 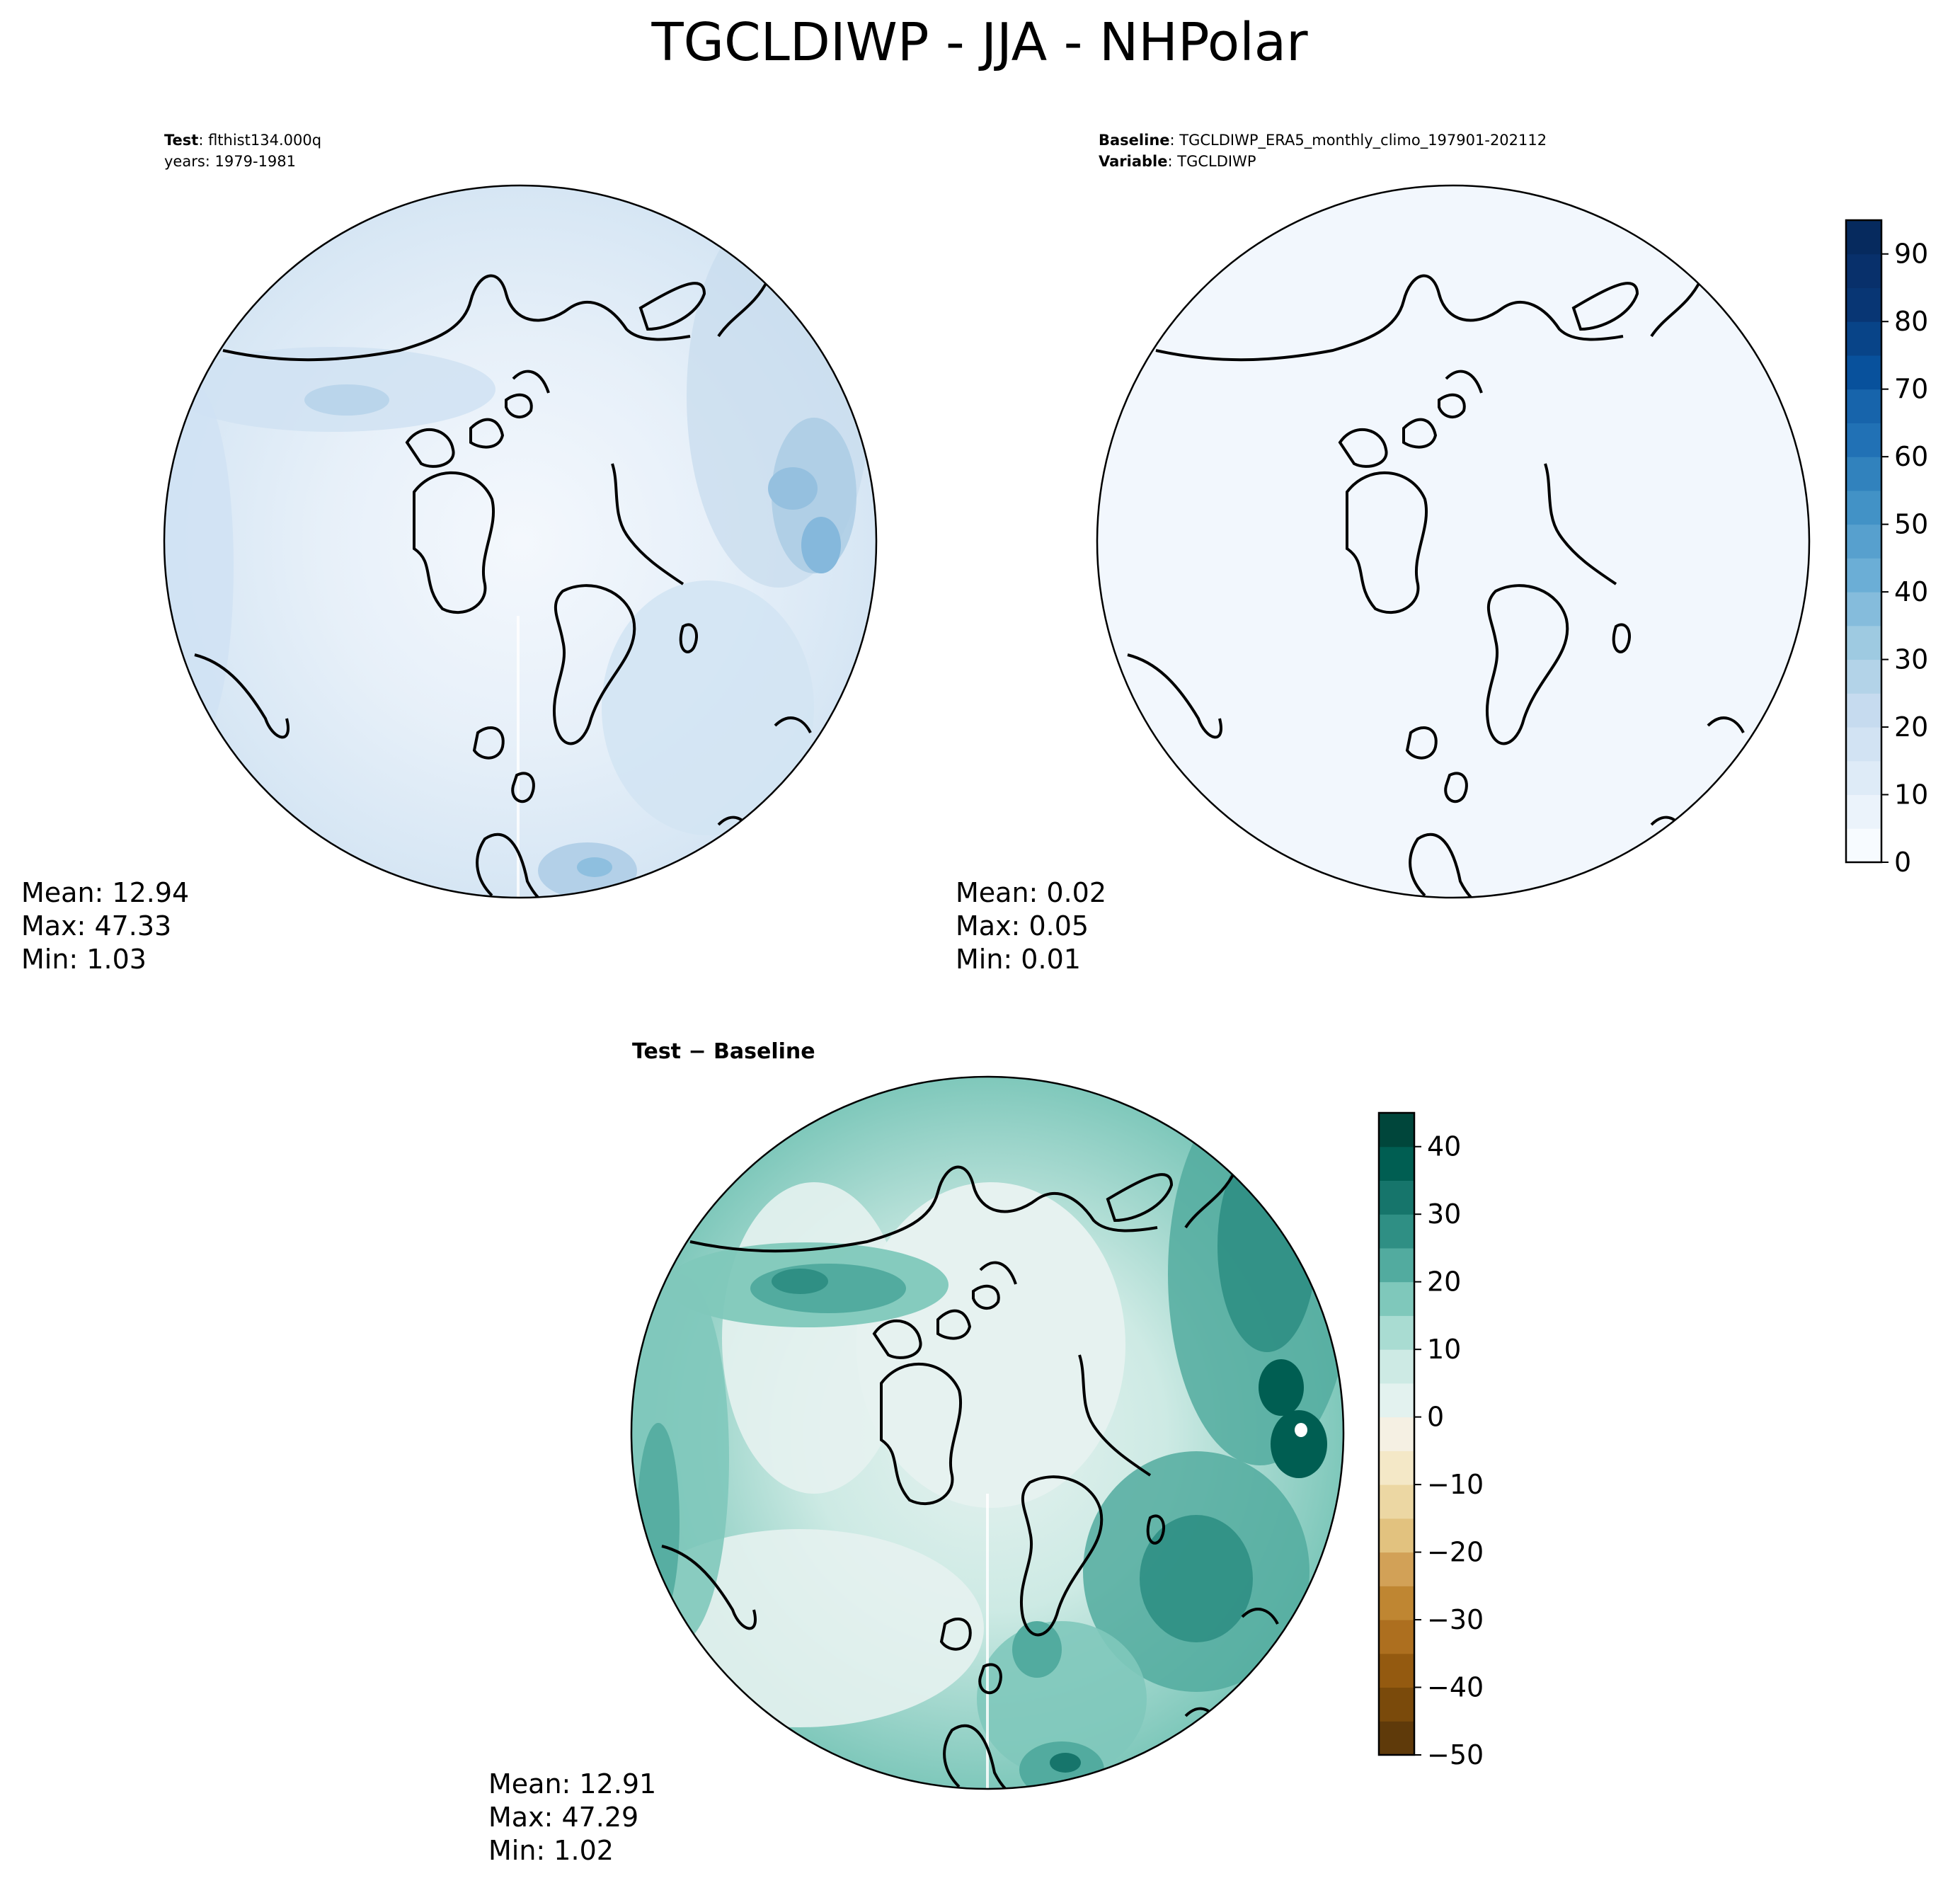 What do you see at coordinates (1133, 162) in the screenshot?
I see `variable-label: Variable` at bounding box center [1133, 162].